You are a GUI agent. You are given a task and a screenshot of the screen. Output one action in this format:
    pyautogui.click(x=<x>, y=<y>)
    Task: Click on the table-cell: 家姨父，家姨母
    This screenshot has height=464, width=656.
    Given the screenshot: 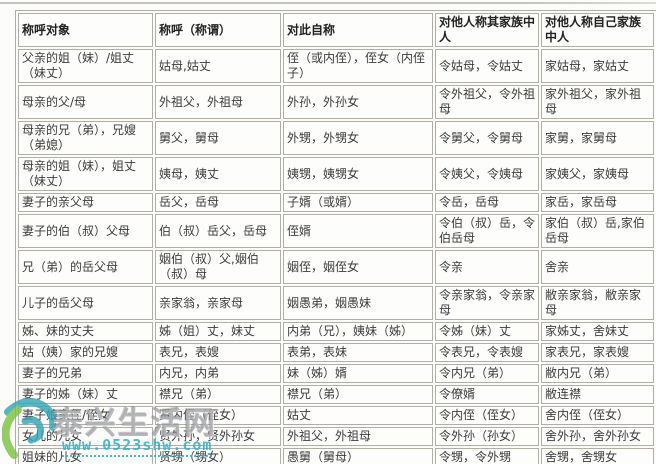 What is the action you would take?
    pyautogui.click(x=597, y=174)
    